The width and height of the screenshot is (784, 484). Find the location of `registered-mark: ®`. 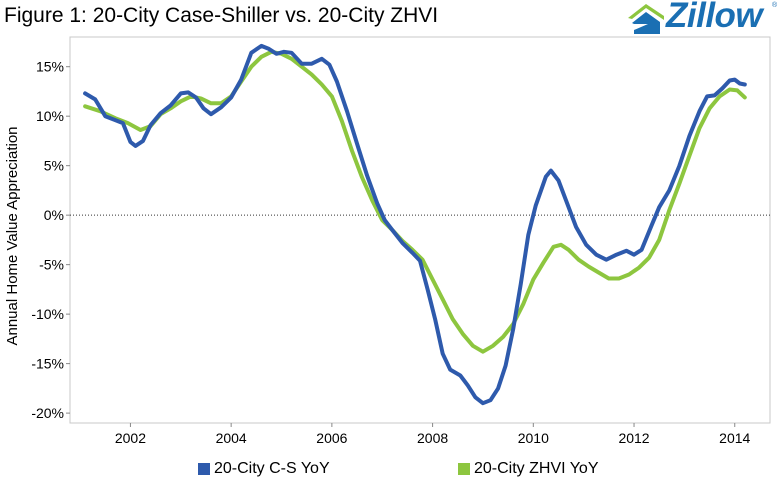

registered-mark: ® is located at coordinates (775, 5).